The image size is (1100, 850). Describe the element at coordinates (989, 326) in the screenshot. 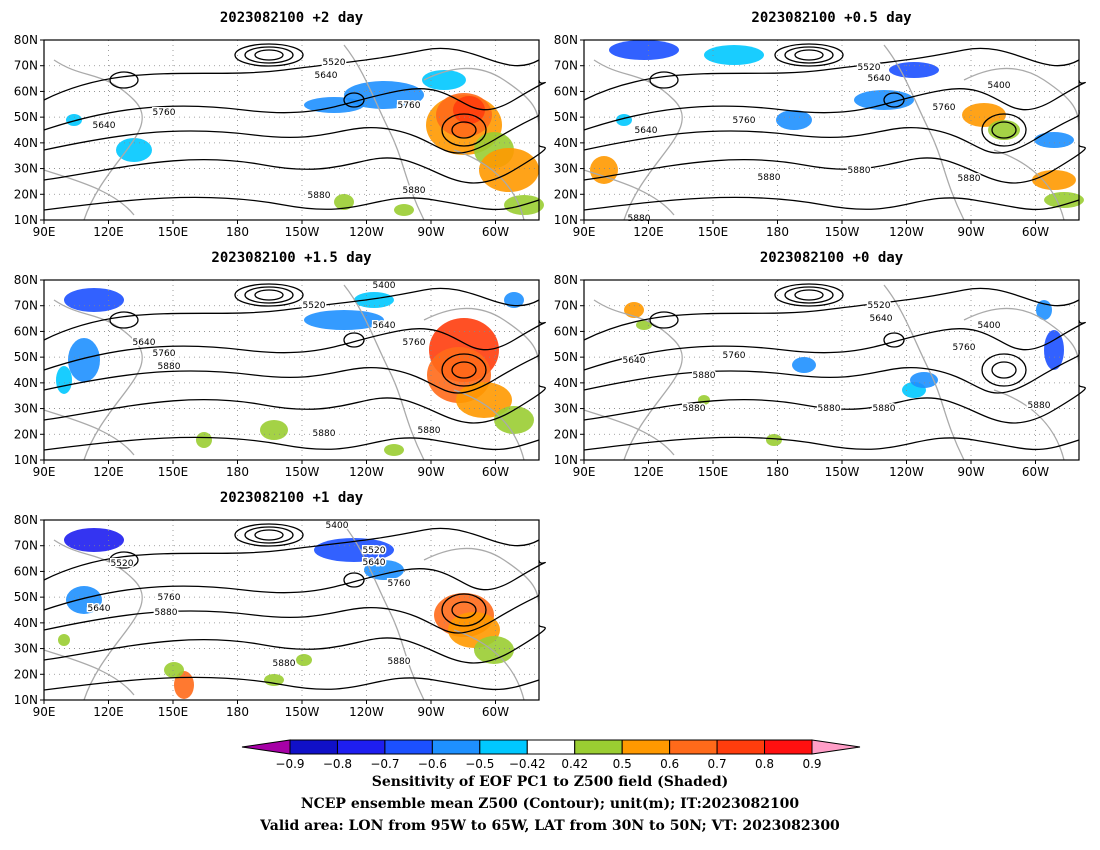

I see `contour-label: 5400` at that location.